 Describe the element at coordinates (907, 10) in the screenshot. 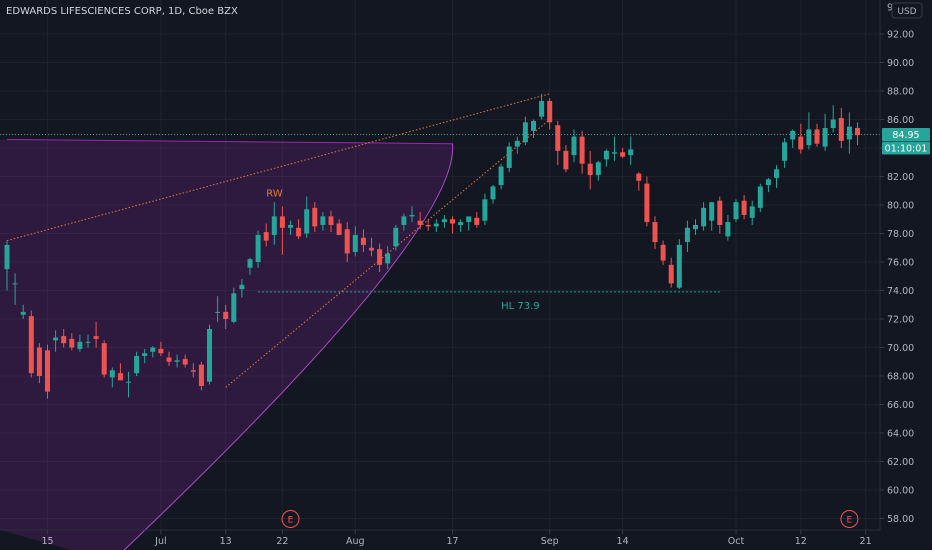

I see `currency-badge: USD` at that location.